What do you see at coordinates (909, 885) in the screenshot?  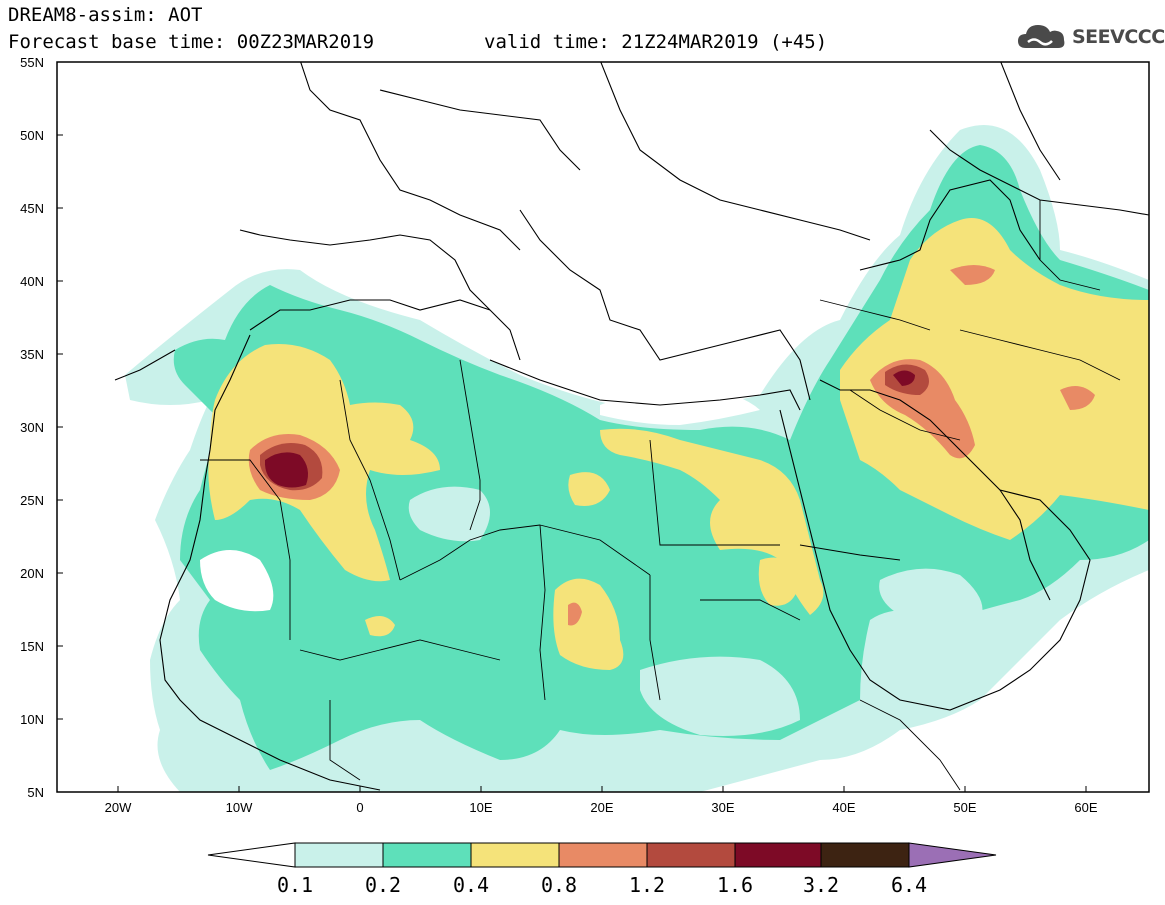 I see `colorbar-label-6-4: 6.4` at bounding box center [909, 885].